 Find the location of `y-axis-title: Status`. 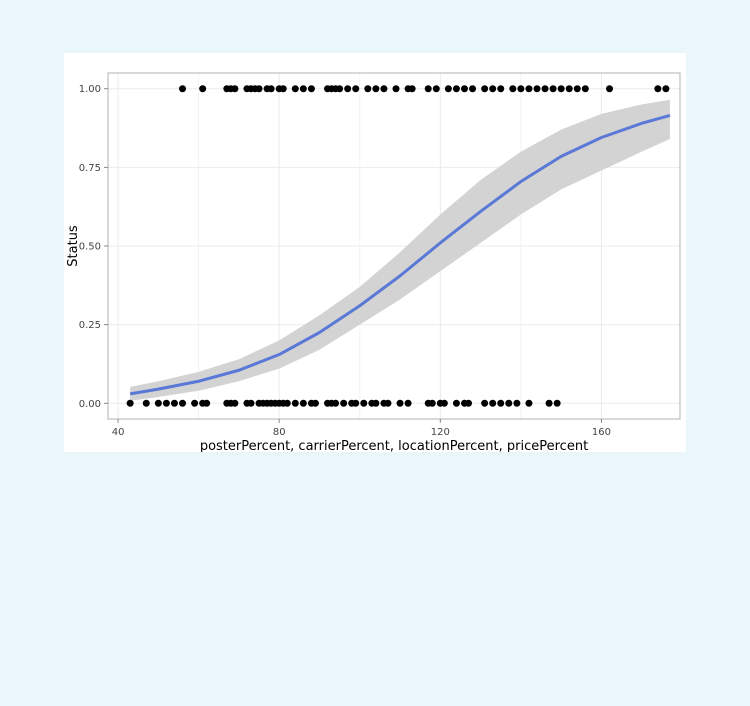

y-axis-title: Status is located at coordinates (73, 246).